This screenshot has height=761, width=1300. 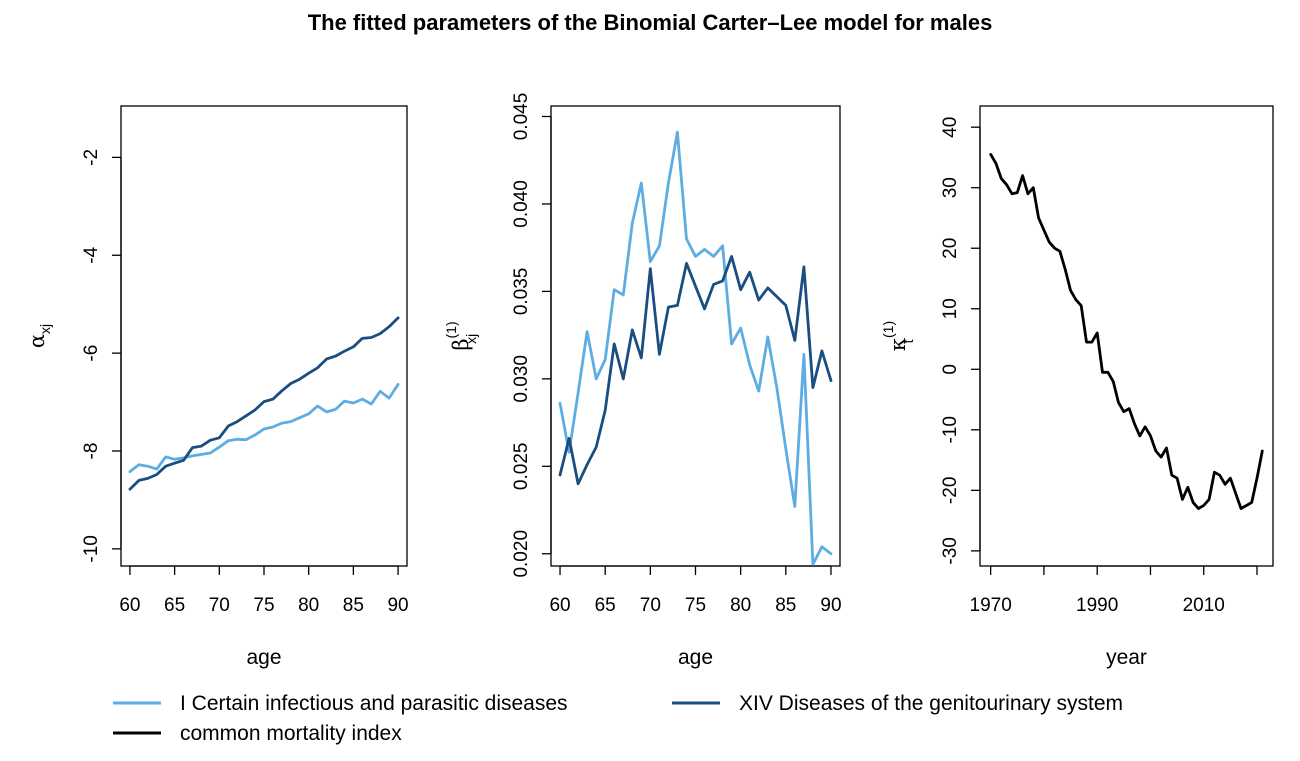 What do you see at coordinates (91, 353) in the screenshot?
I see `y-tick-label: -6` at bounding box center [91, 353].